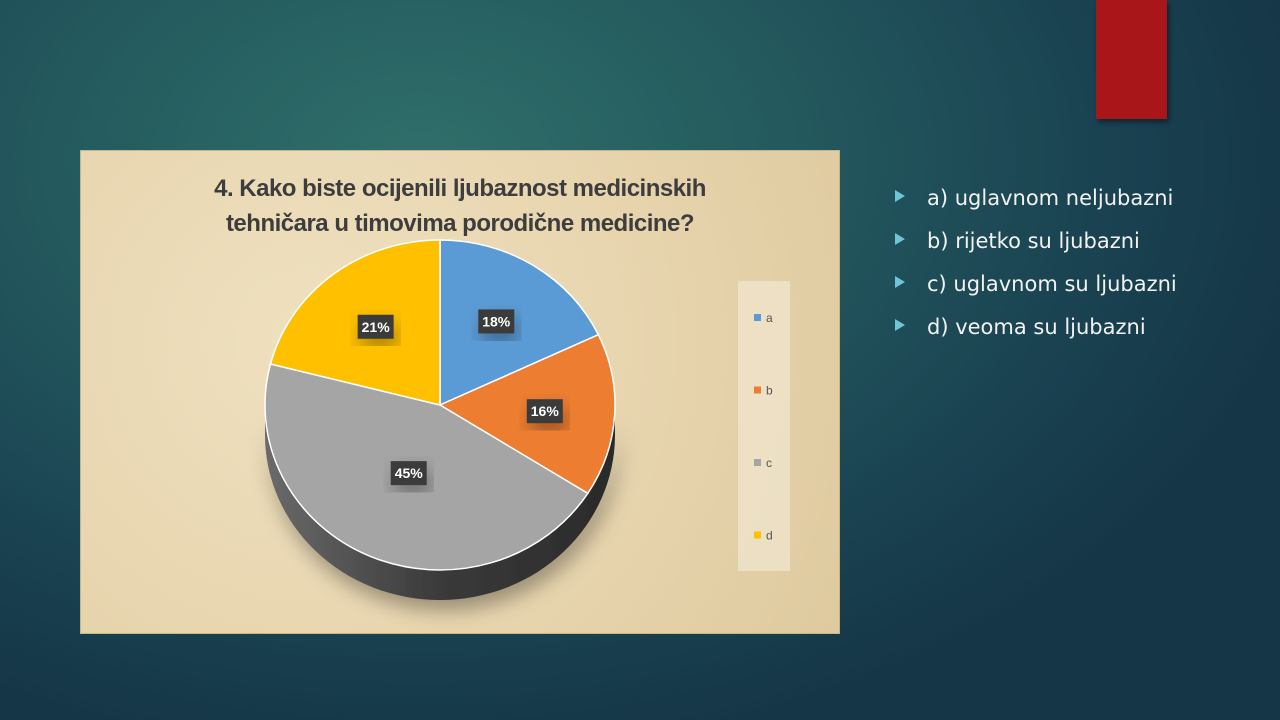 The image size is (1280, 720). I want to click on svg-text: 45%, so click(409, 473).